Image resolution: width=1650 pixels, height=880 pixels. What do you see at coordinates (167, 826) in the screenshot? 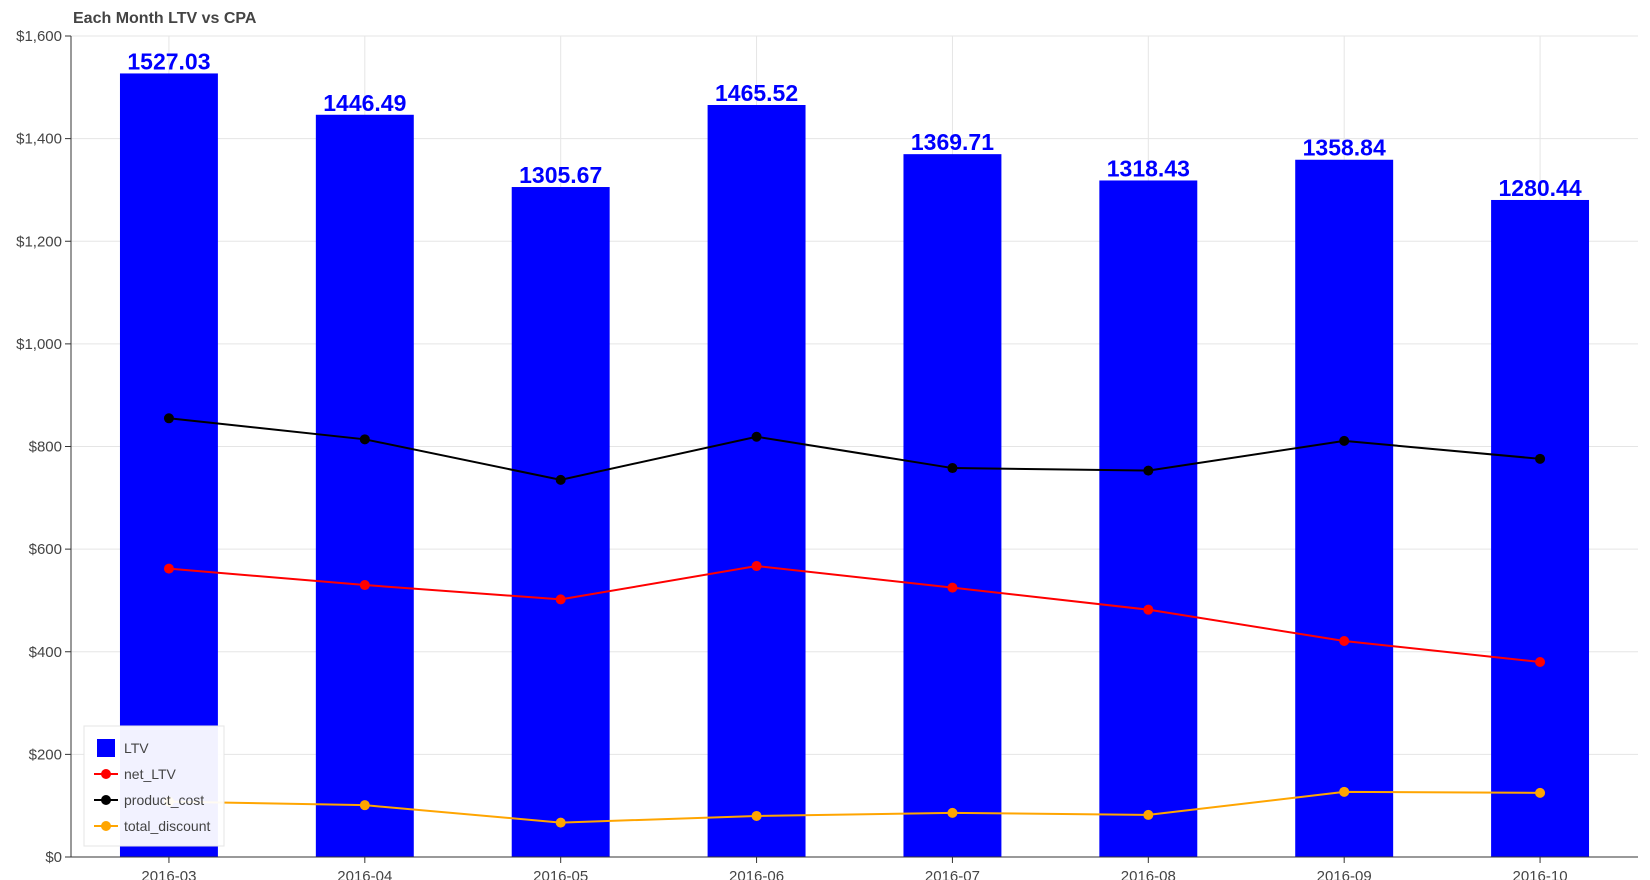
I see `legend-label-total_discount: total_discount` at bounding box center [167, 826].